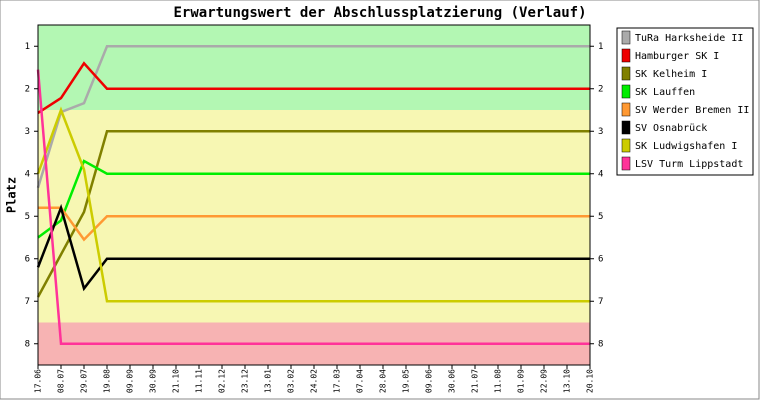 The image size is (760, 400). Describe the element at coordinates (383, 381) in the screenshot. I see `x-tick-label: 28.04` at that location.